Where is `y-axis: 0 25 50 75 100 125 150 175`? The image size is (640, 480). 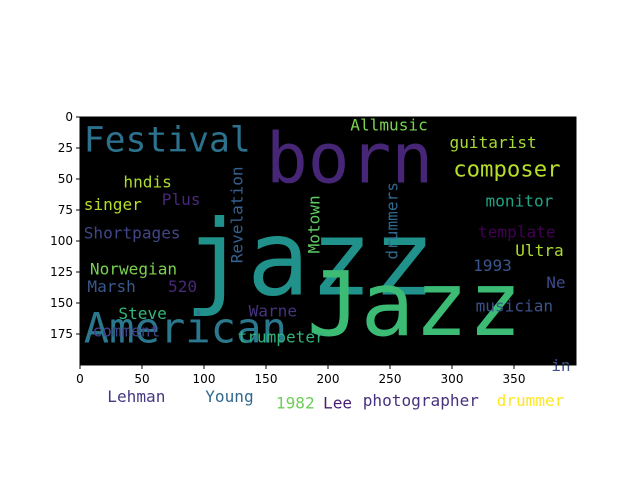 y-axis: 0 25 50 75 100 125 150 175 is located at coordinates (65, 225).